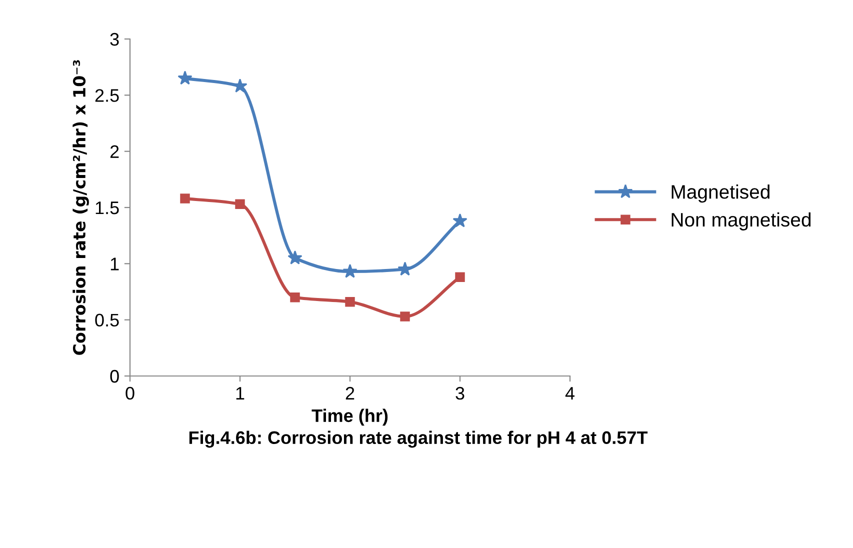  Describe the element at coordinates (741, 221) in the screenshot. I see `legend-label: Non magnetised` at that location.